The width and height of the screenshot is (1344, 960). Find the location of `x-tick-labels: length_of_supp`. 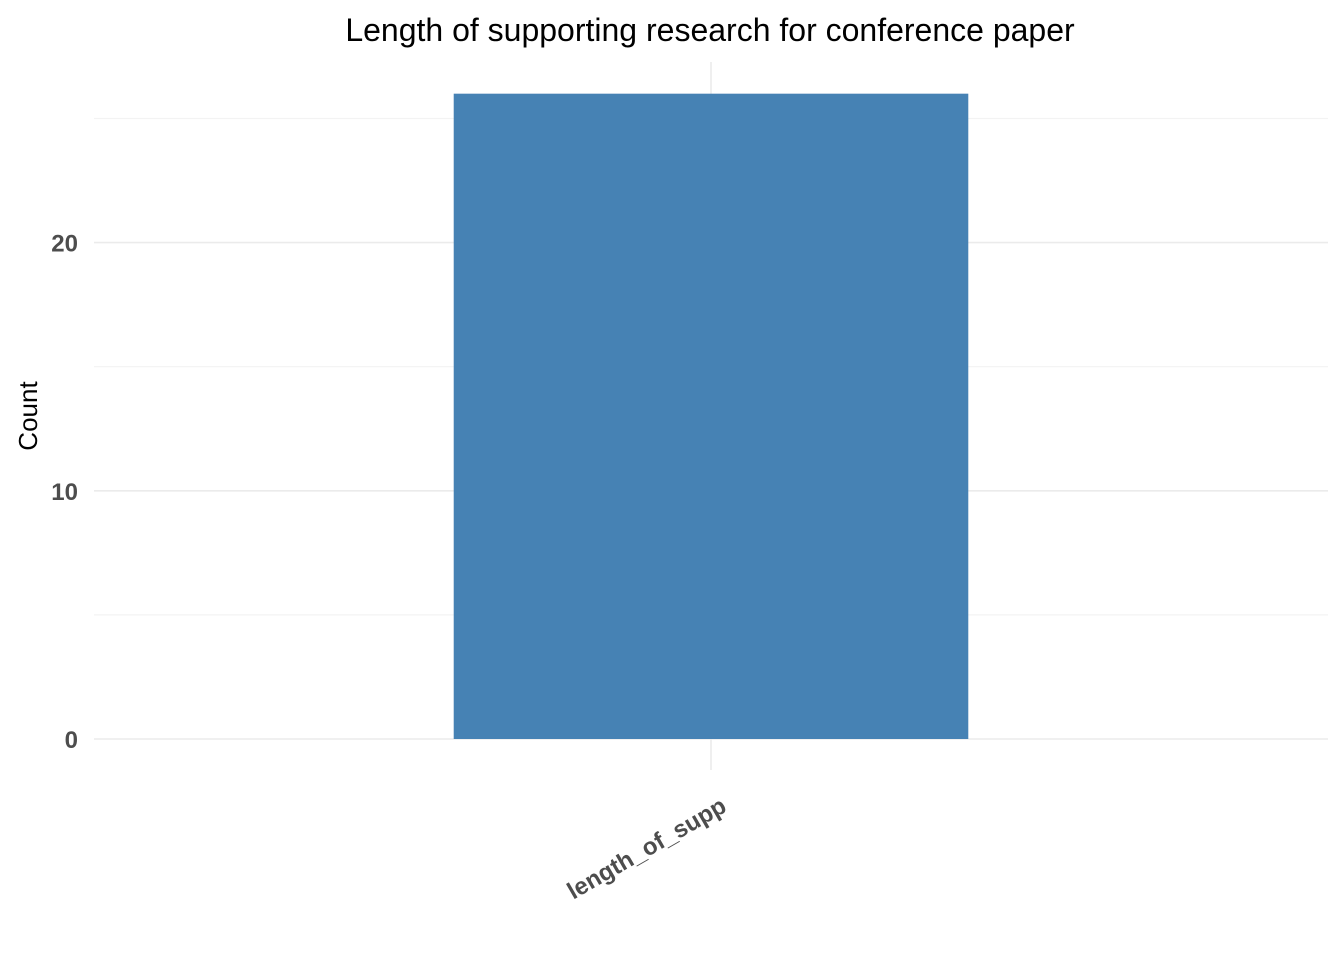

x-tick-labels: length_of_supp is located at coordinates (647, 848).